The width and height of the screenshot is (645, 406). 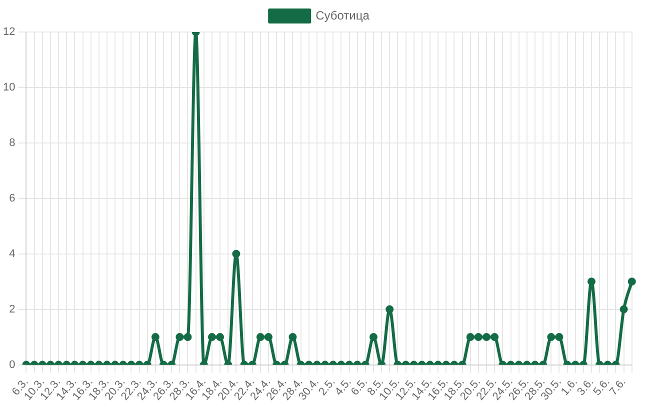 What do you see at coordinates (12, 364) in the screenshot?
I see `y-tick-label: 0` at bounding box center [12, 364].